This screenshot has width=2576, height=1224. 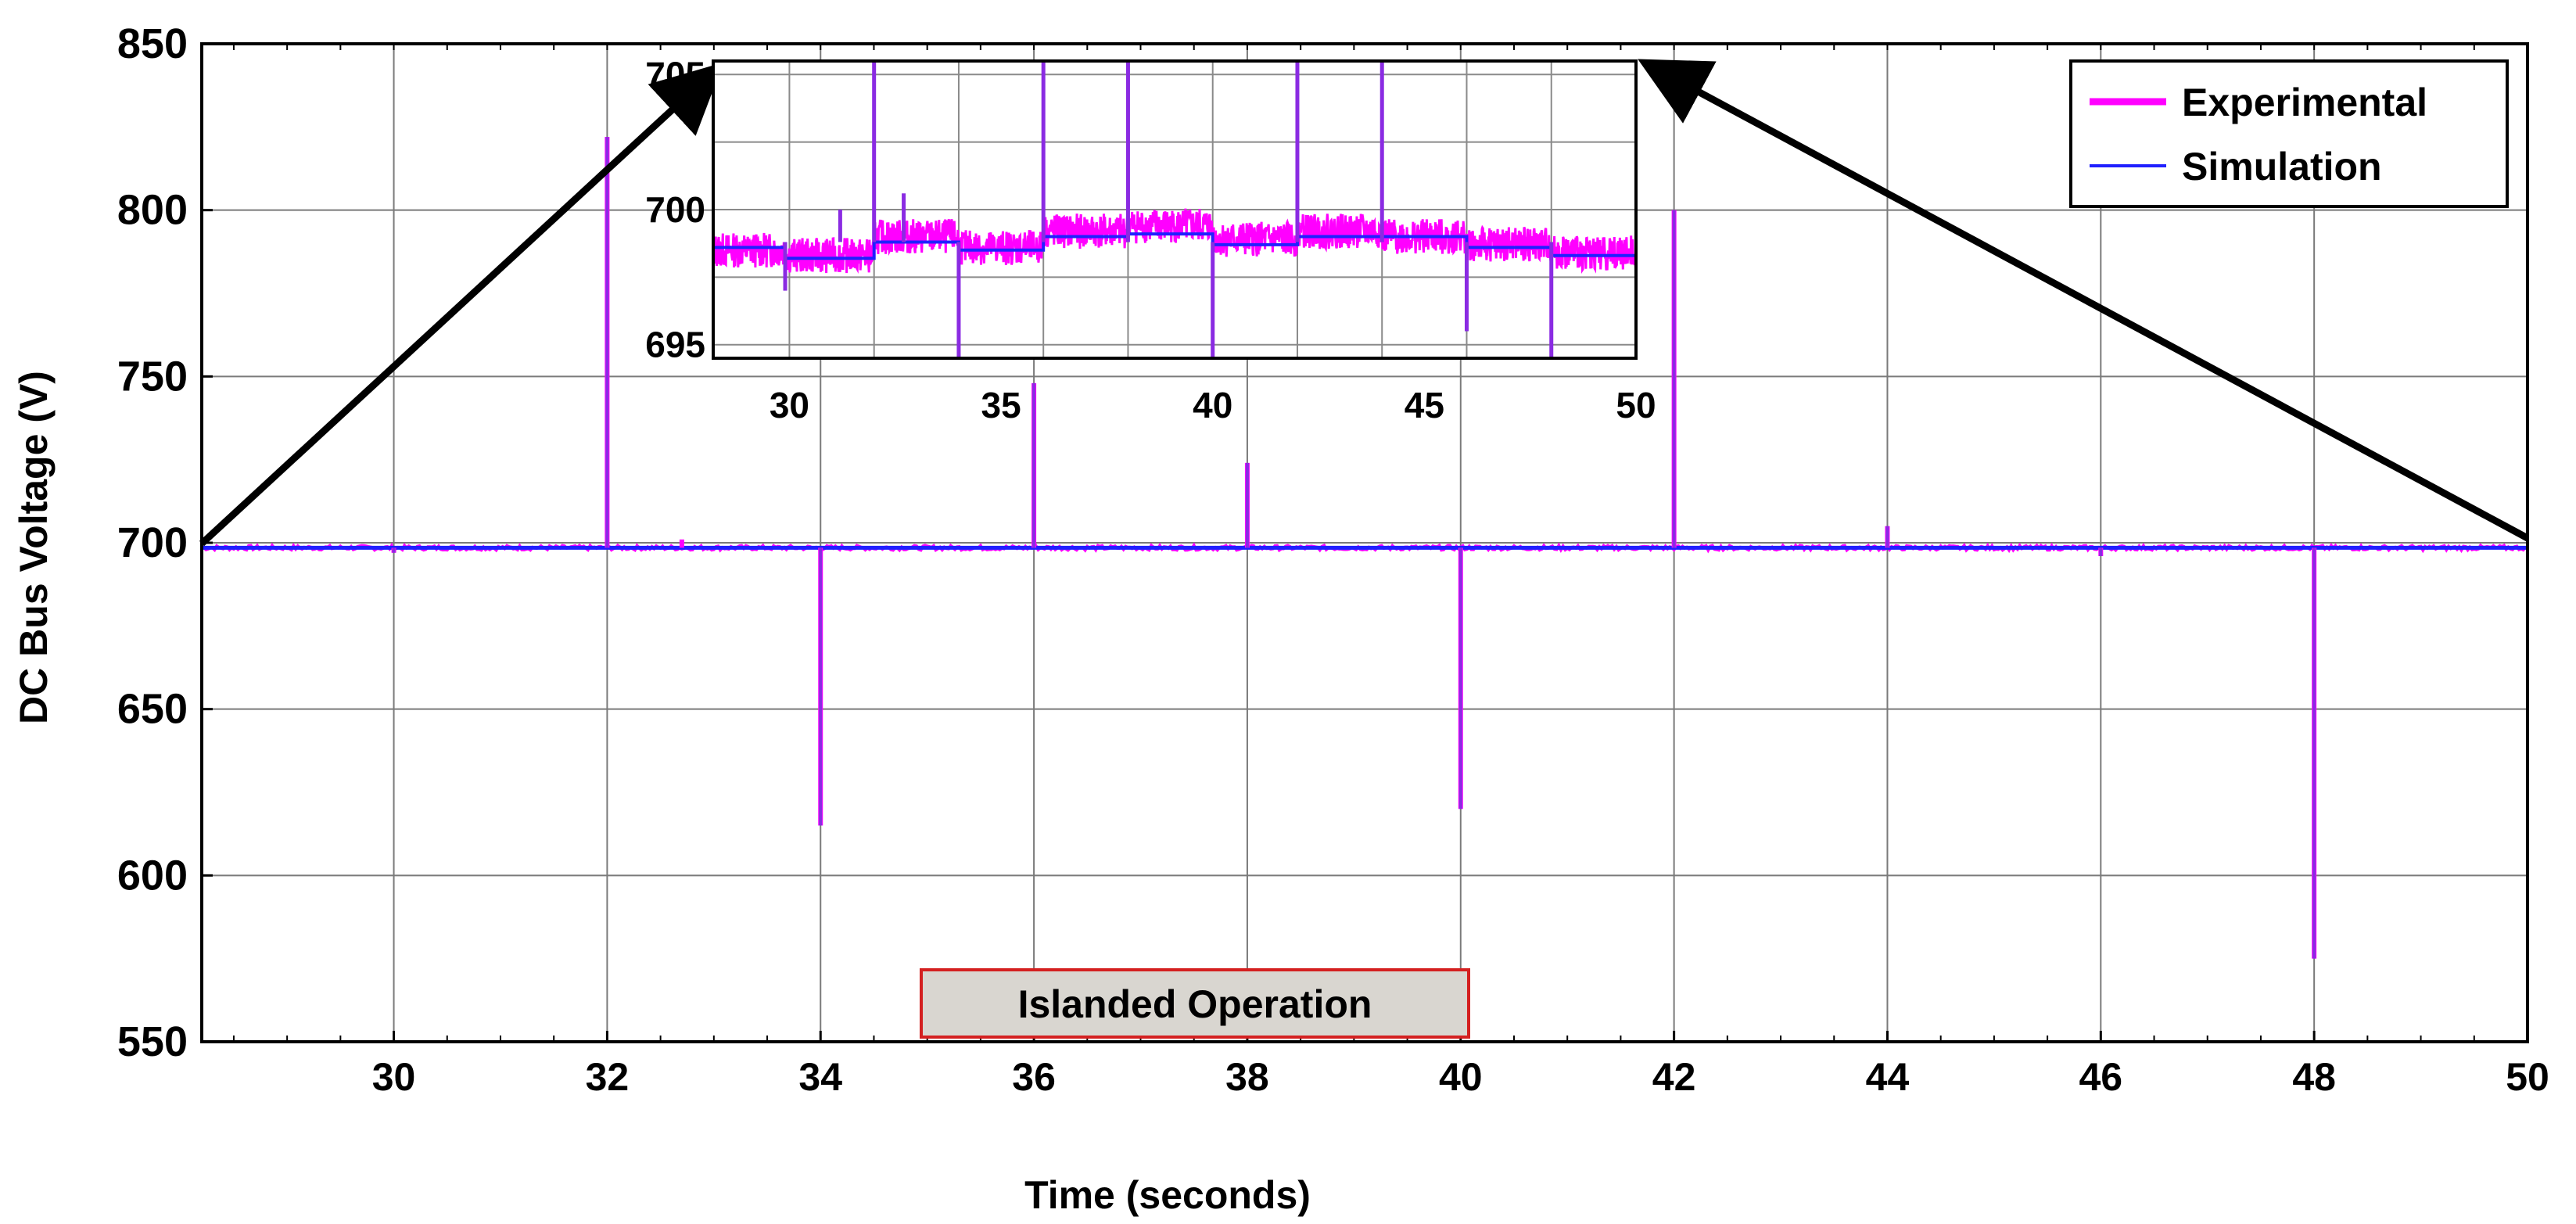 I want to click on x-tick-label: 36, so click(x=1034, y=1077).